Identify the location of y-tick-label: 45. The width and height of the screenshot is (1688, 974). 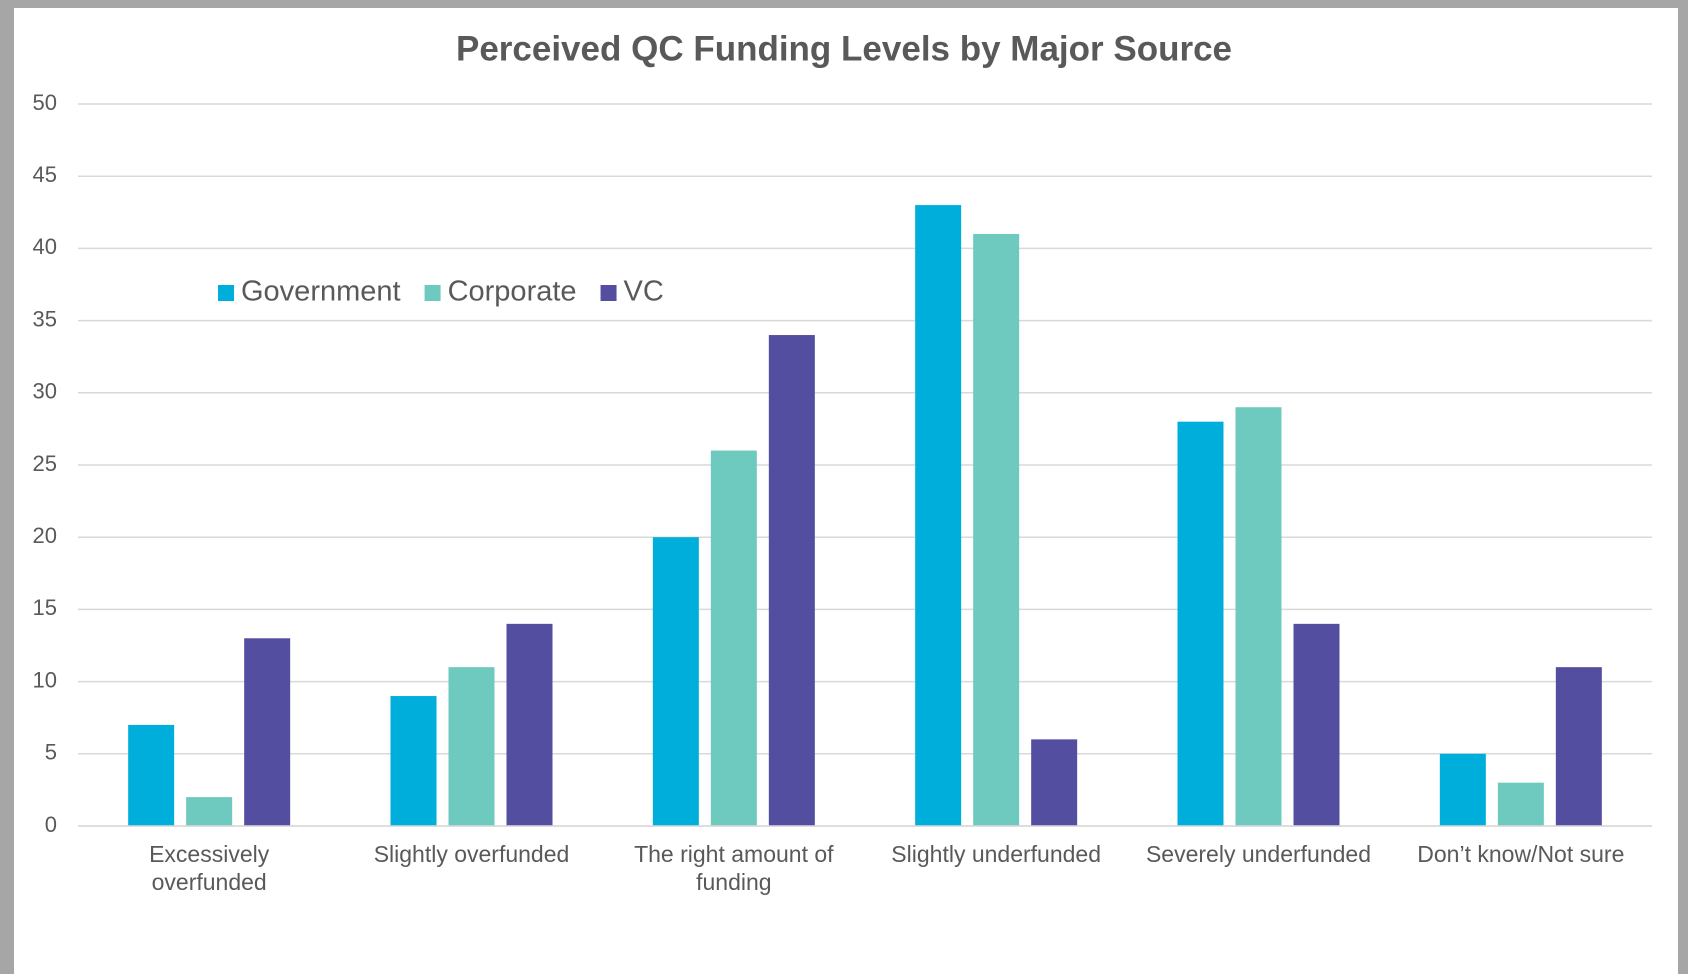
(45, 174).